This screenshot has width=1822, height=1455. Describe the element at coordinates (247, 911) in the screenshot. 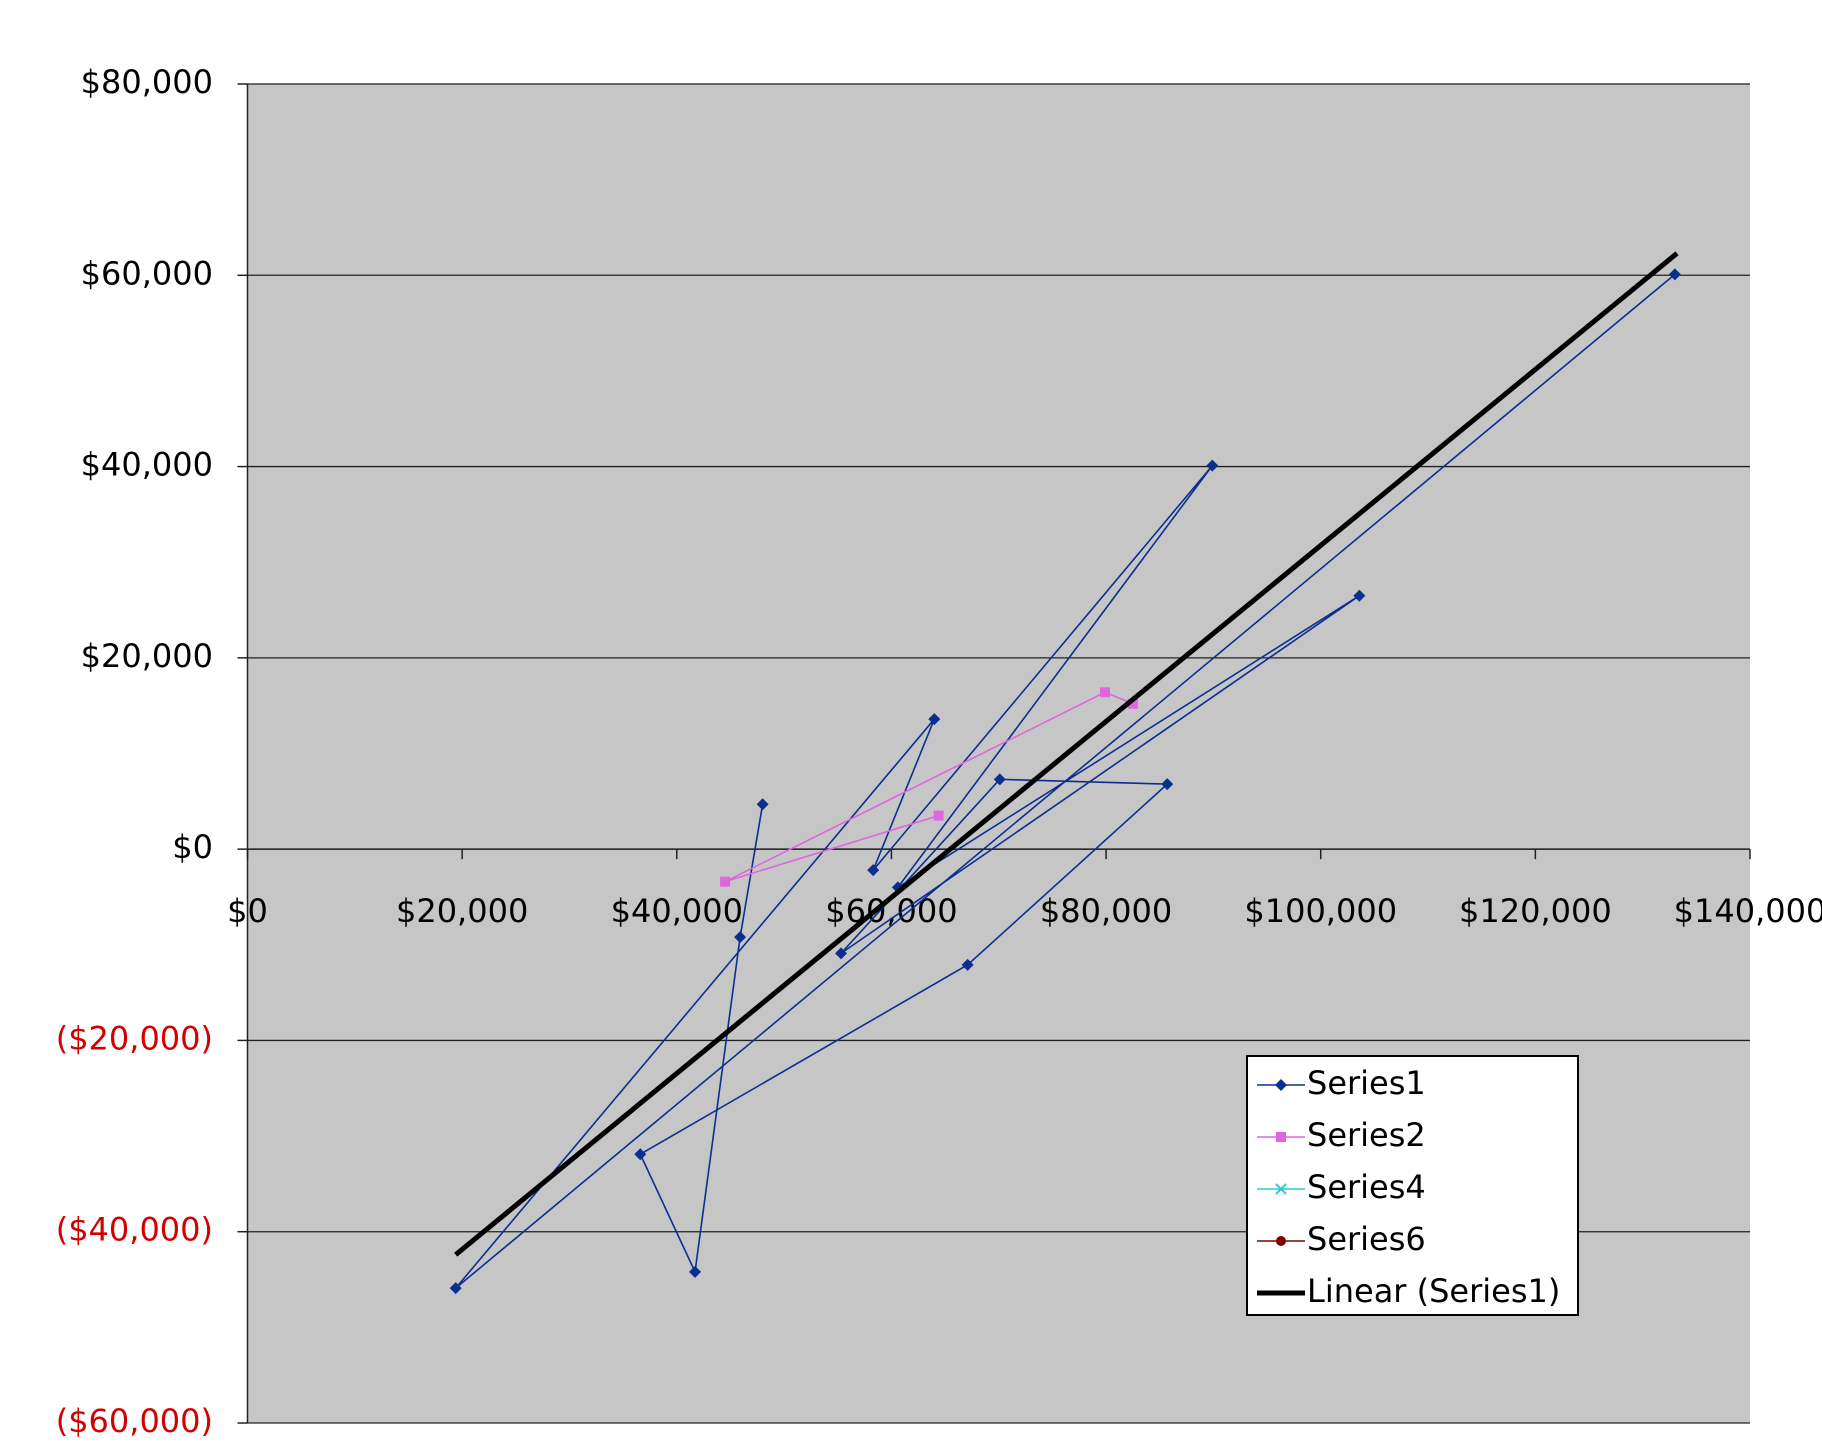

I see `x-tick-label: $0` at that location.